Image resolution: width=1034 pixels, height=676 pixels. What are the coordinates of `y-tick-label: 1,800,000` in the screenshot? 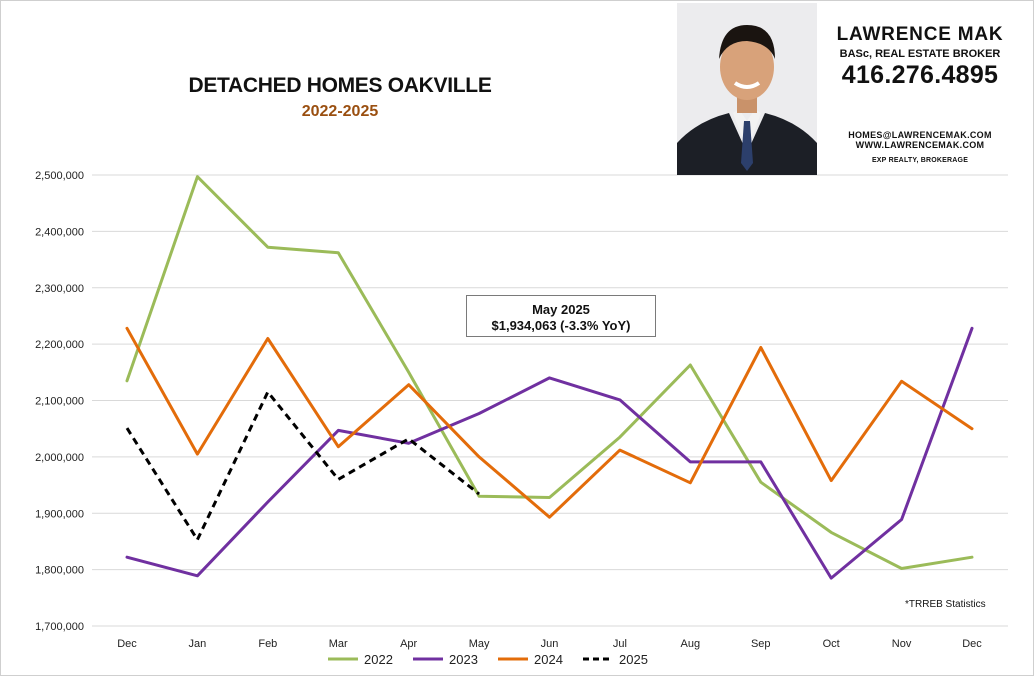 It's located at (59, 571).